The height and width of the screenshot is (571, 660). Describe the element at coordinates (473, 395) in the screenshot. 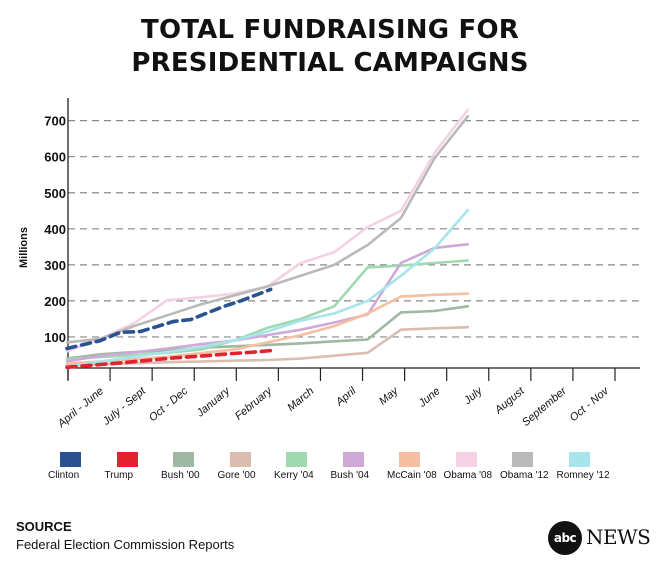

I see `x-tick-label: July` at that location.